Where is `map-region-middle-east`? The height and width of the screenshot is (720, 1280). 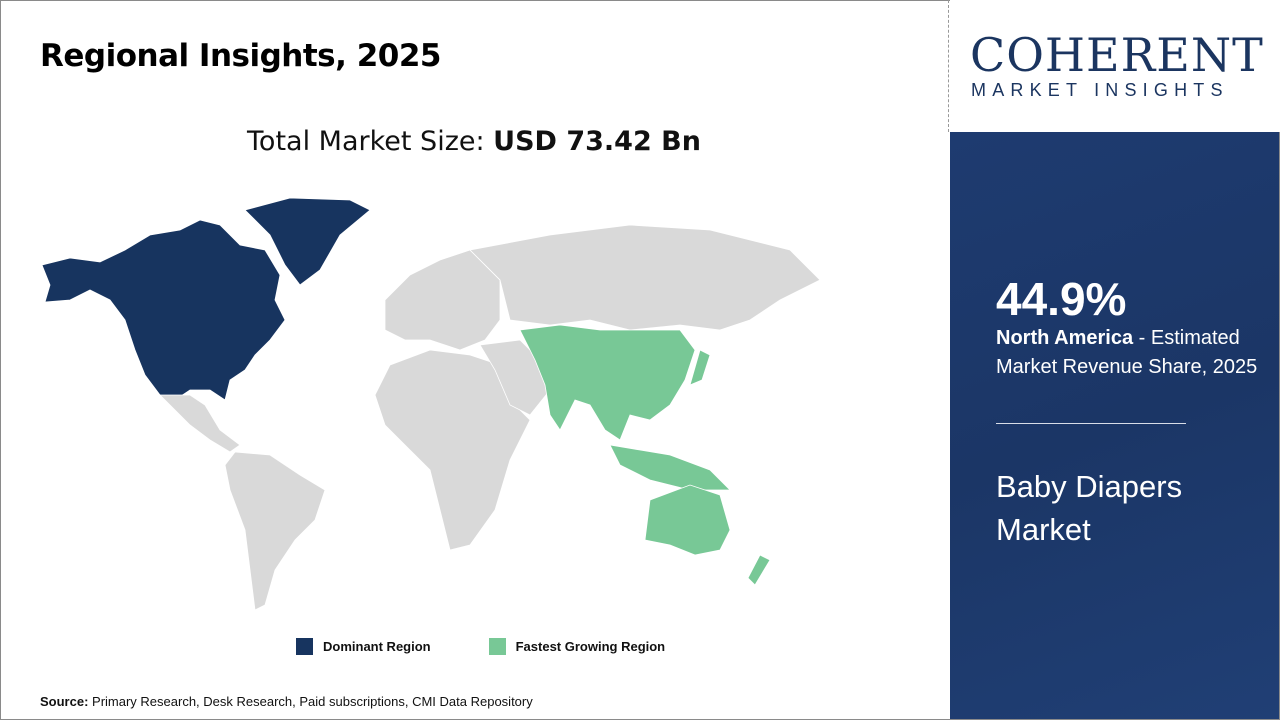 map-region-middle-east is located at coordinates (515, 377).